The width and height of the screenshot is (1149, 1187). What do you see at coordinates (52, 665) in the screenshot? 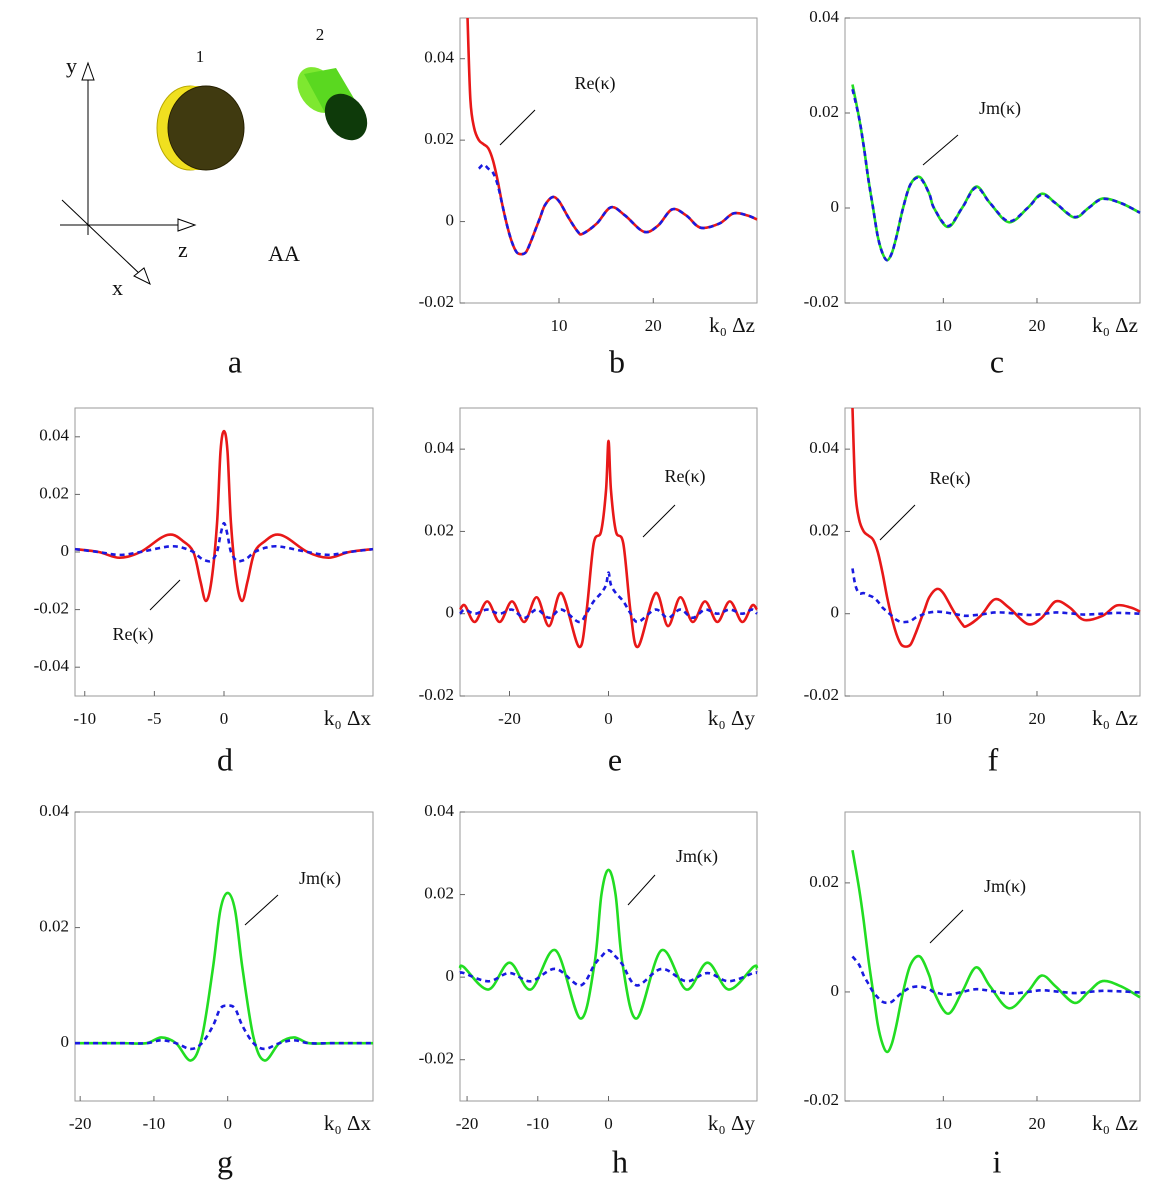
I see `y-tick-label: -0.04` at bounding box center [52, 665].